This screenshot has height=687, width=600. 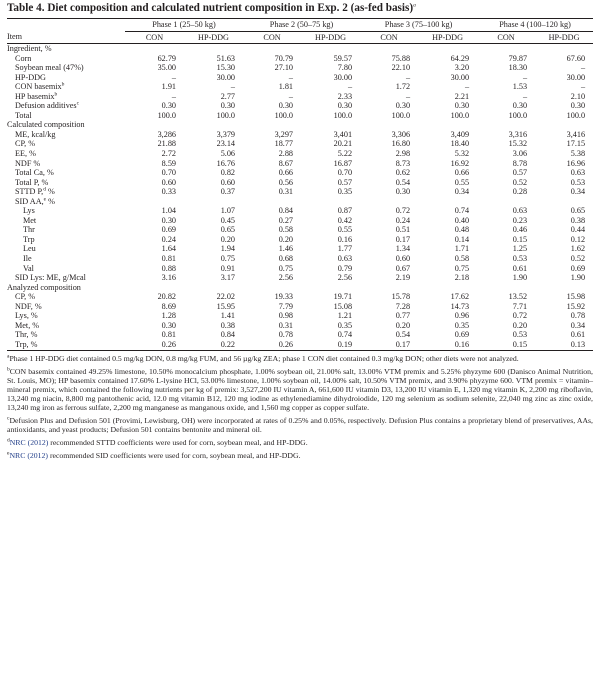 I want to click on table-cell: 0.15, so click(x=520, y=239).